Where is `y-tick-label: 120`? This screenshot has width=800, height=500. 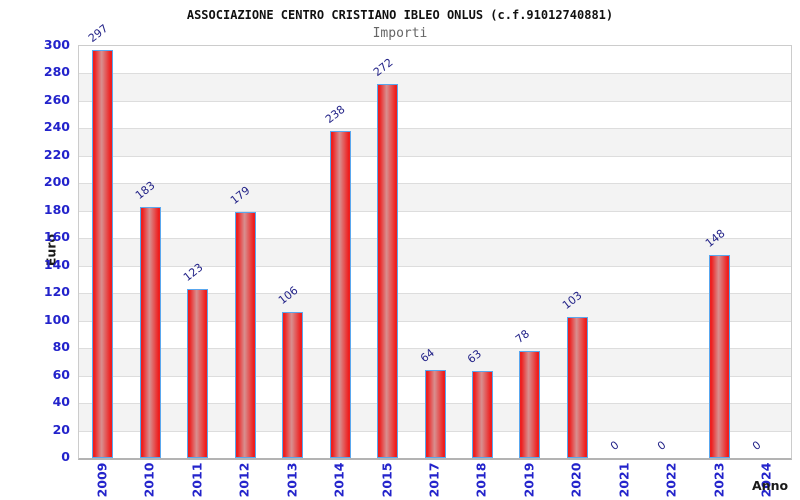 y-tick-label: 120 is located at coordinates (56, 292).